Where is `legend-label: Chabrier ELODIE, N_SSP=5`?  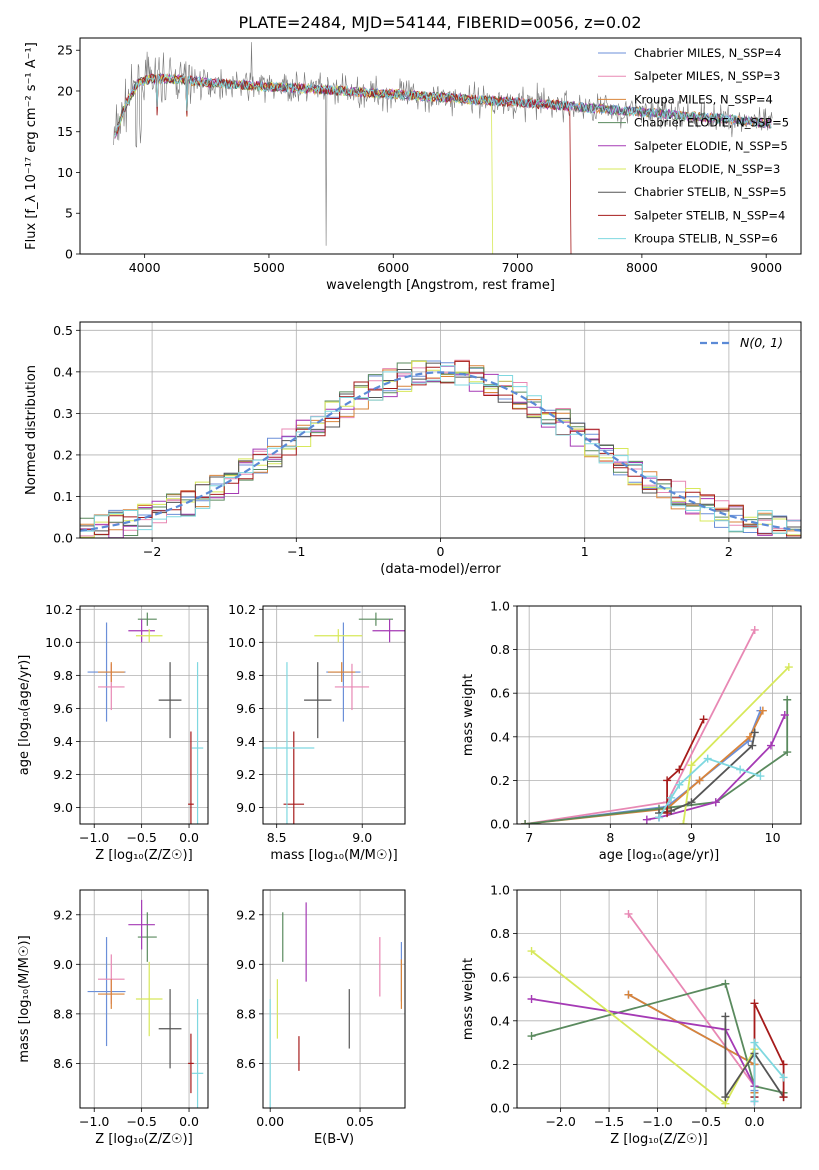 legend-label: Chabrier ELODIE, N_SSP=5 is located at coordinates (711, 123).